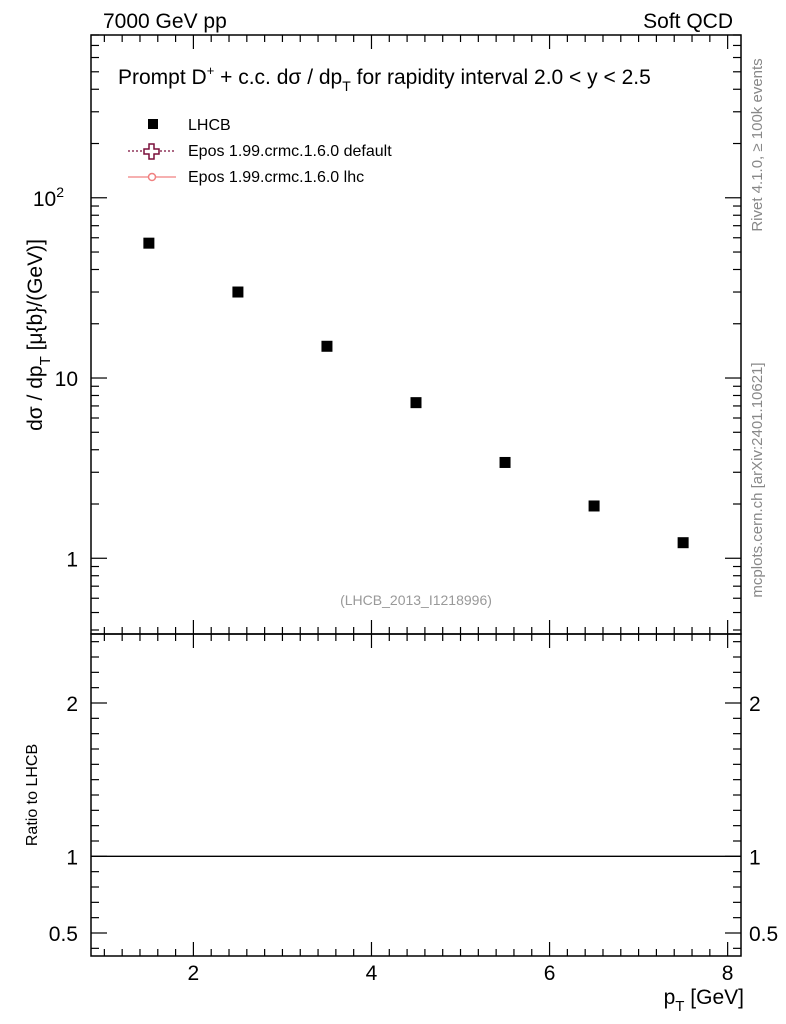 This screenshot has width=786, height=1024. Describe the element at coordinates (276, 177) in the screenshot. I see `legend-epos-lhc-label: Epos 1.99.crmc.1.6.0 lhc` at that location.